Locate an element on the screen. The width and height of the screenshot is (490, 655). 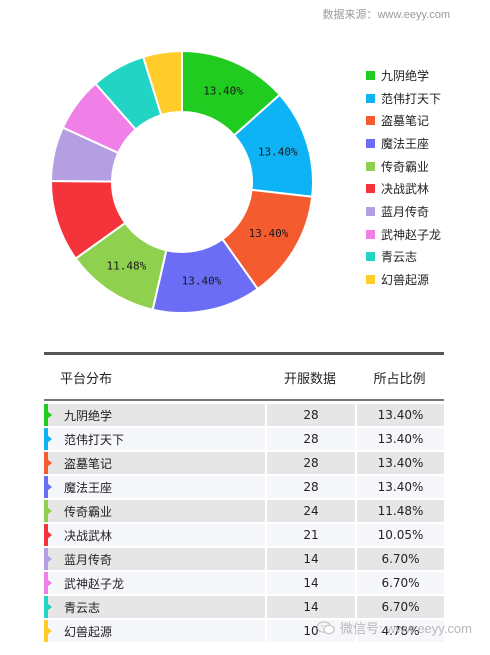
table-row: 盗墓笔记 28 13.40% is located at coordinates (244, 463).